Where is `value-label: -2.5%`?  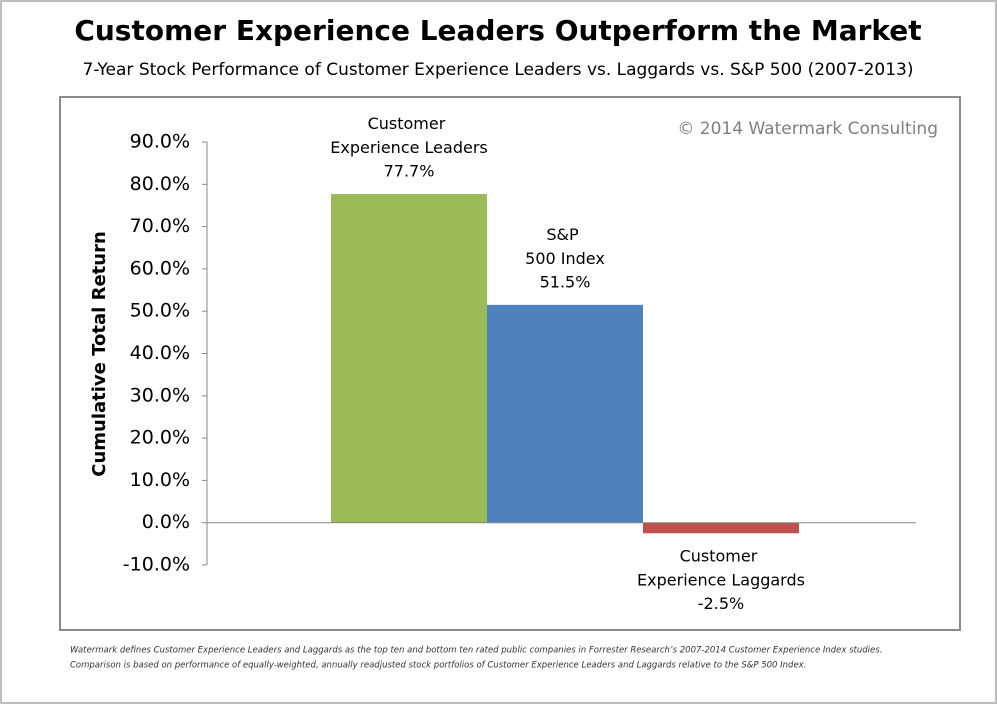
value-label: -2.5% is located at coordinates (721, 603).